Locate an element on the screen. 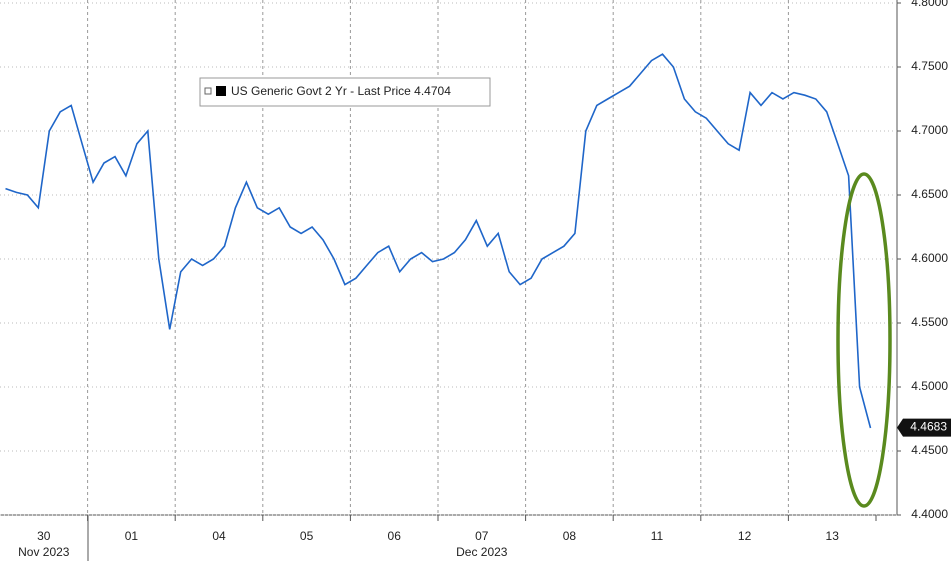  x-tick-label: 04 is located at coordinates (219, 536).